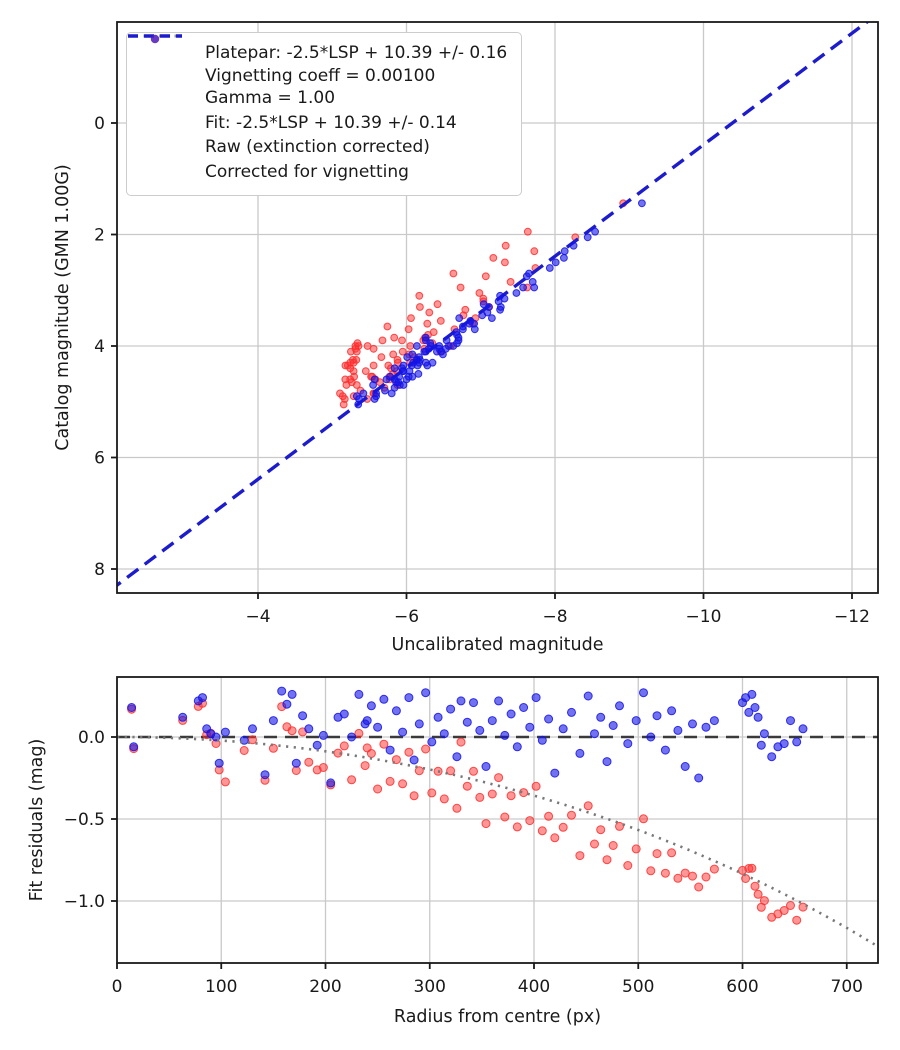  I want to click on x-tick-label: −6, so click(406, 617).